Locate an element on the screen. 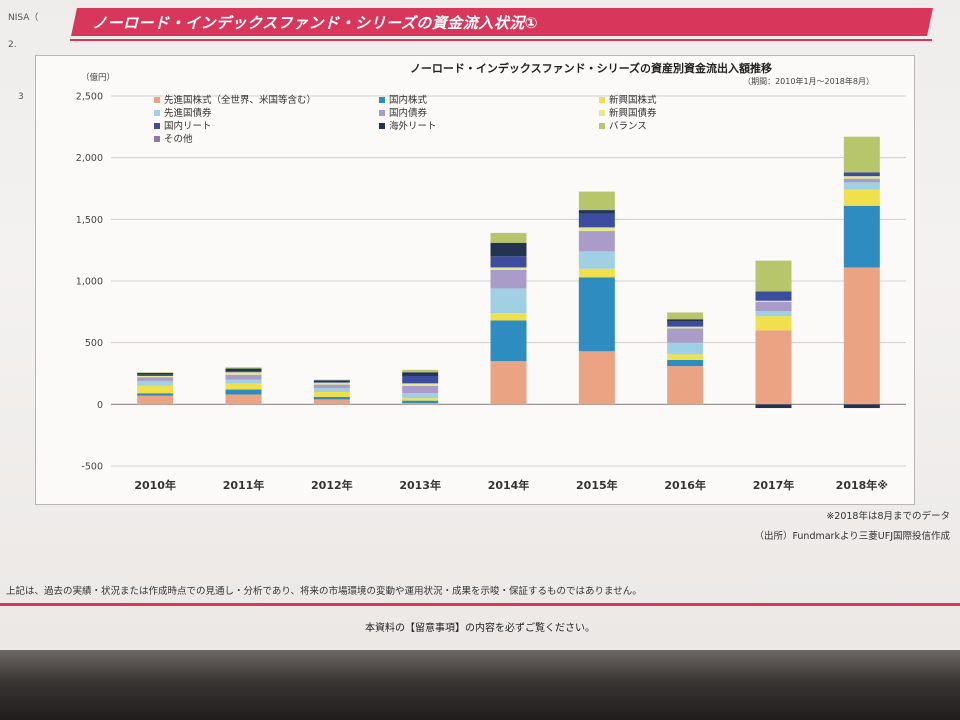 Image resolution: width=960 pixels, height=720 pixels. legend-item: 国内株式 is located at coordinates (403, 100).